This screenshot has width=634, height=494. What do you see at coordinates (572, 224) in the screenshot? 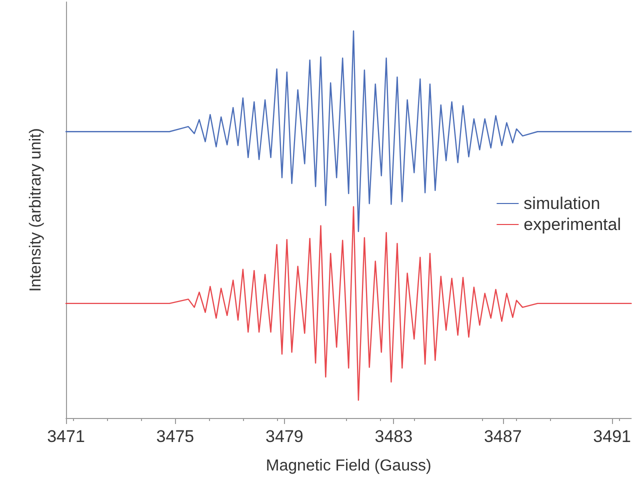
I see `legend-label: experimental` at bounding box center [572, 224].